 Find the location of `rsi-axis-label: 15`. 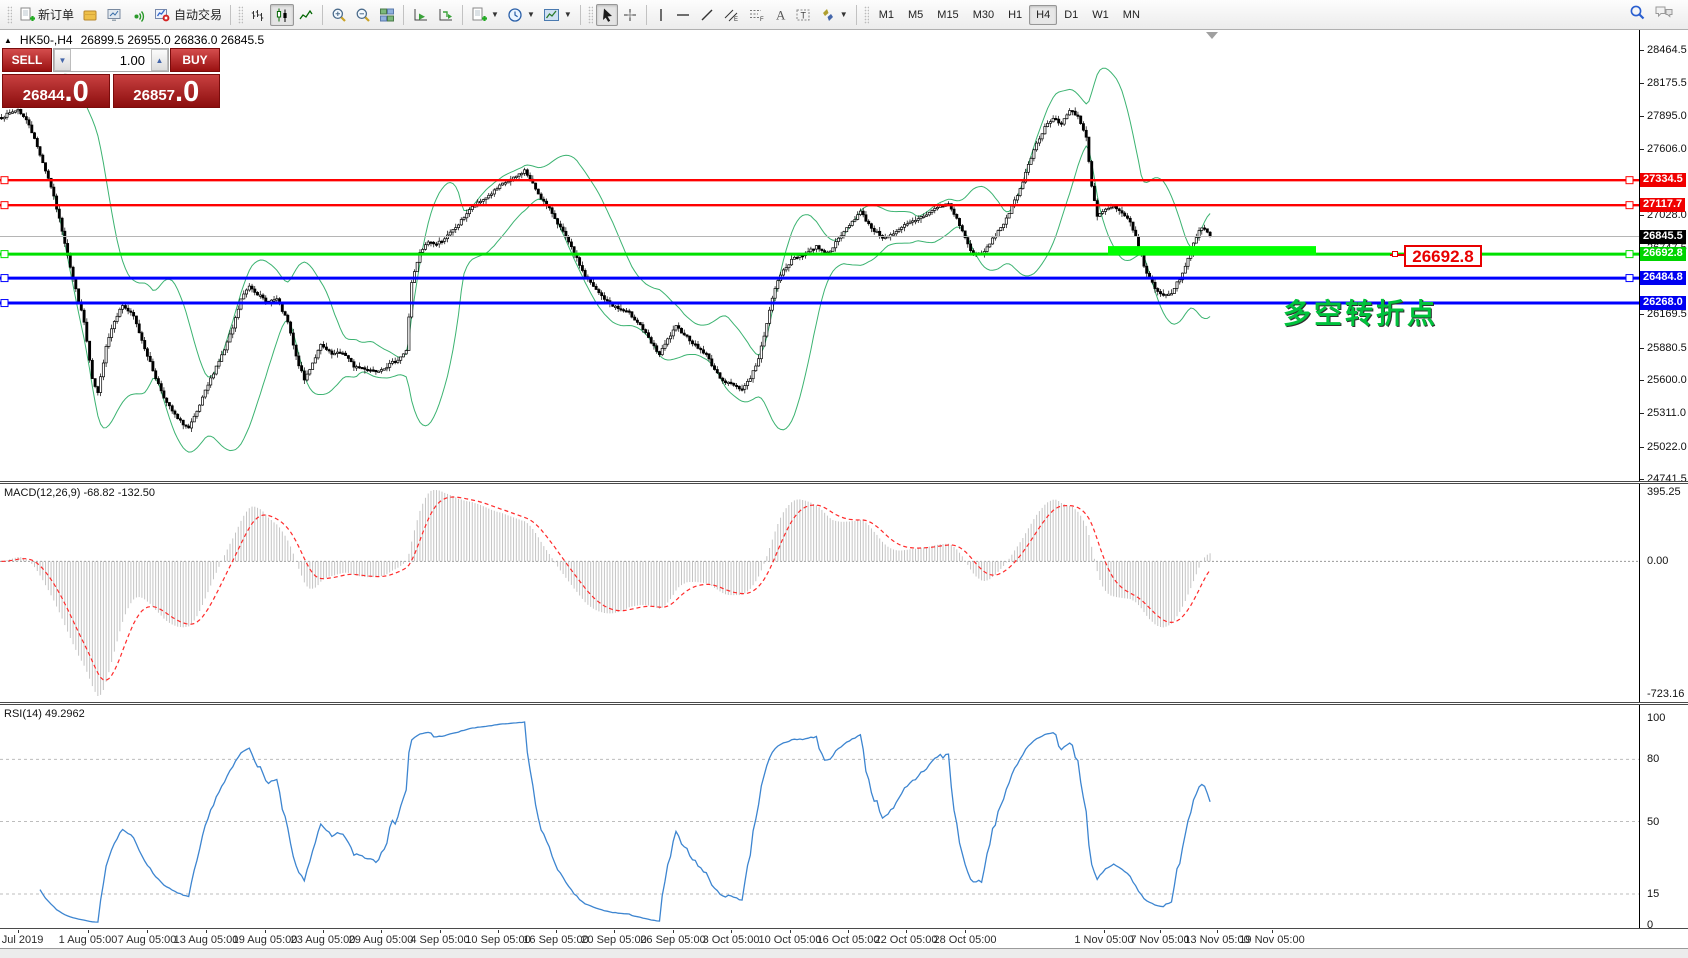

rsi-axis-label: 15 is located at coordinates (1653, 893).